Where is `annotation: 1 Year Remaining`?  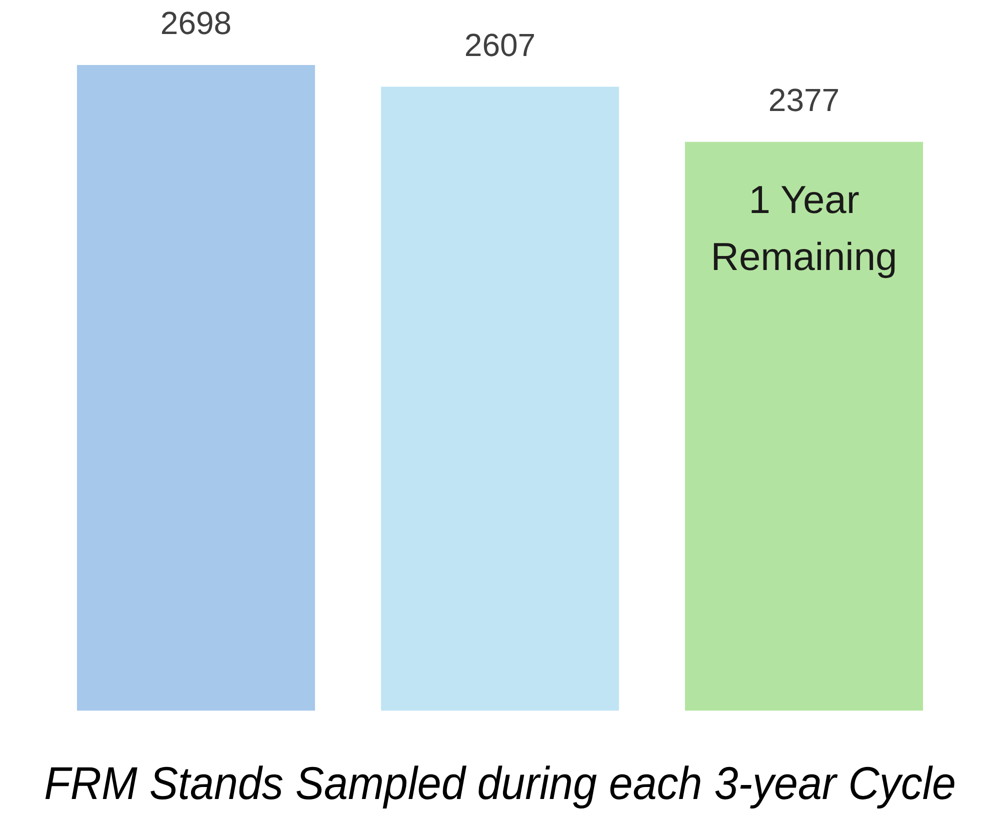 annotation: 1 Year Remaining is located at coordinates (804, 229).